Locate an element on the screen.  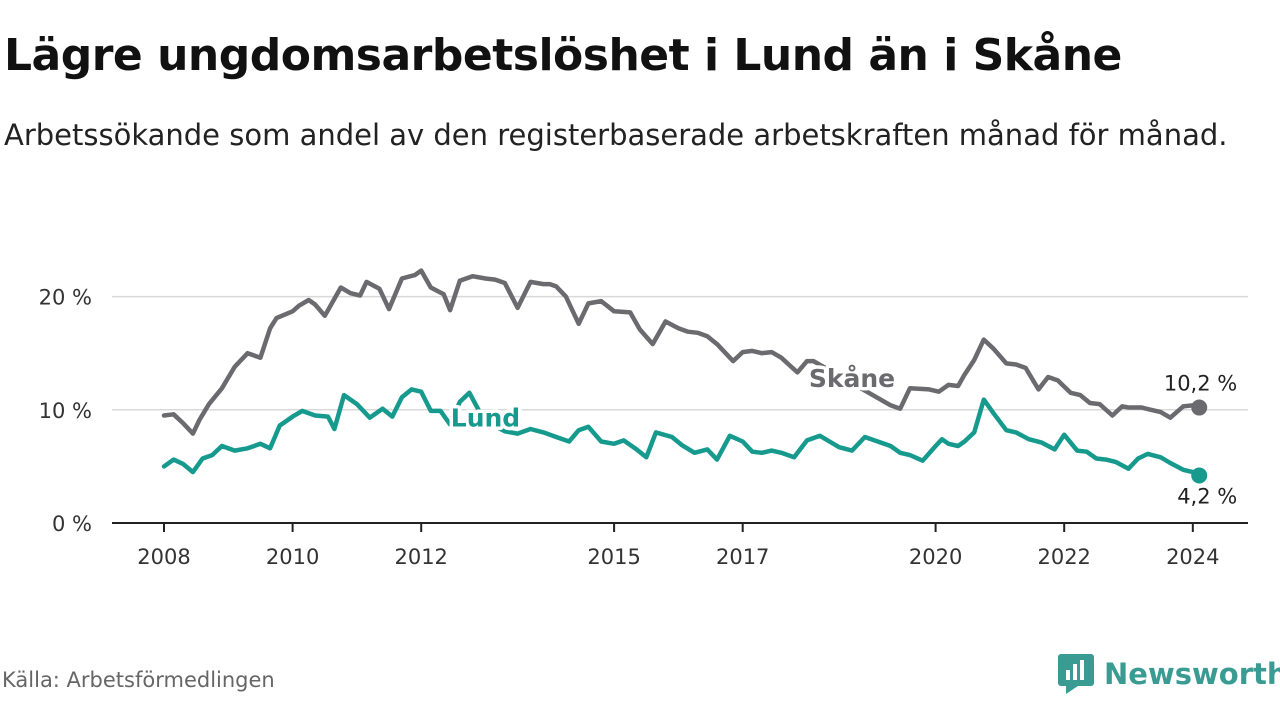
x-tick-label: 2022 is located at coordinates (1063, 557).